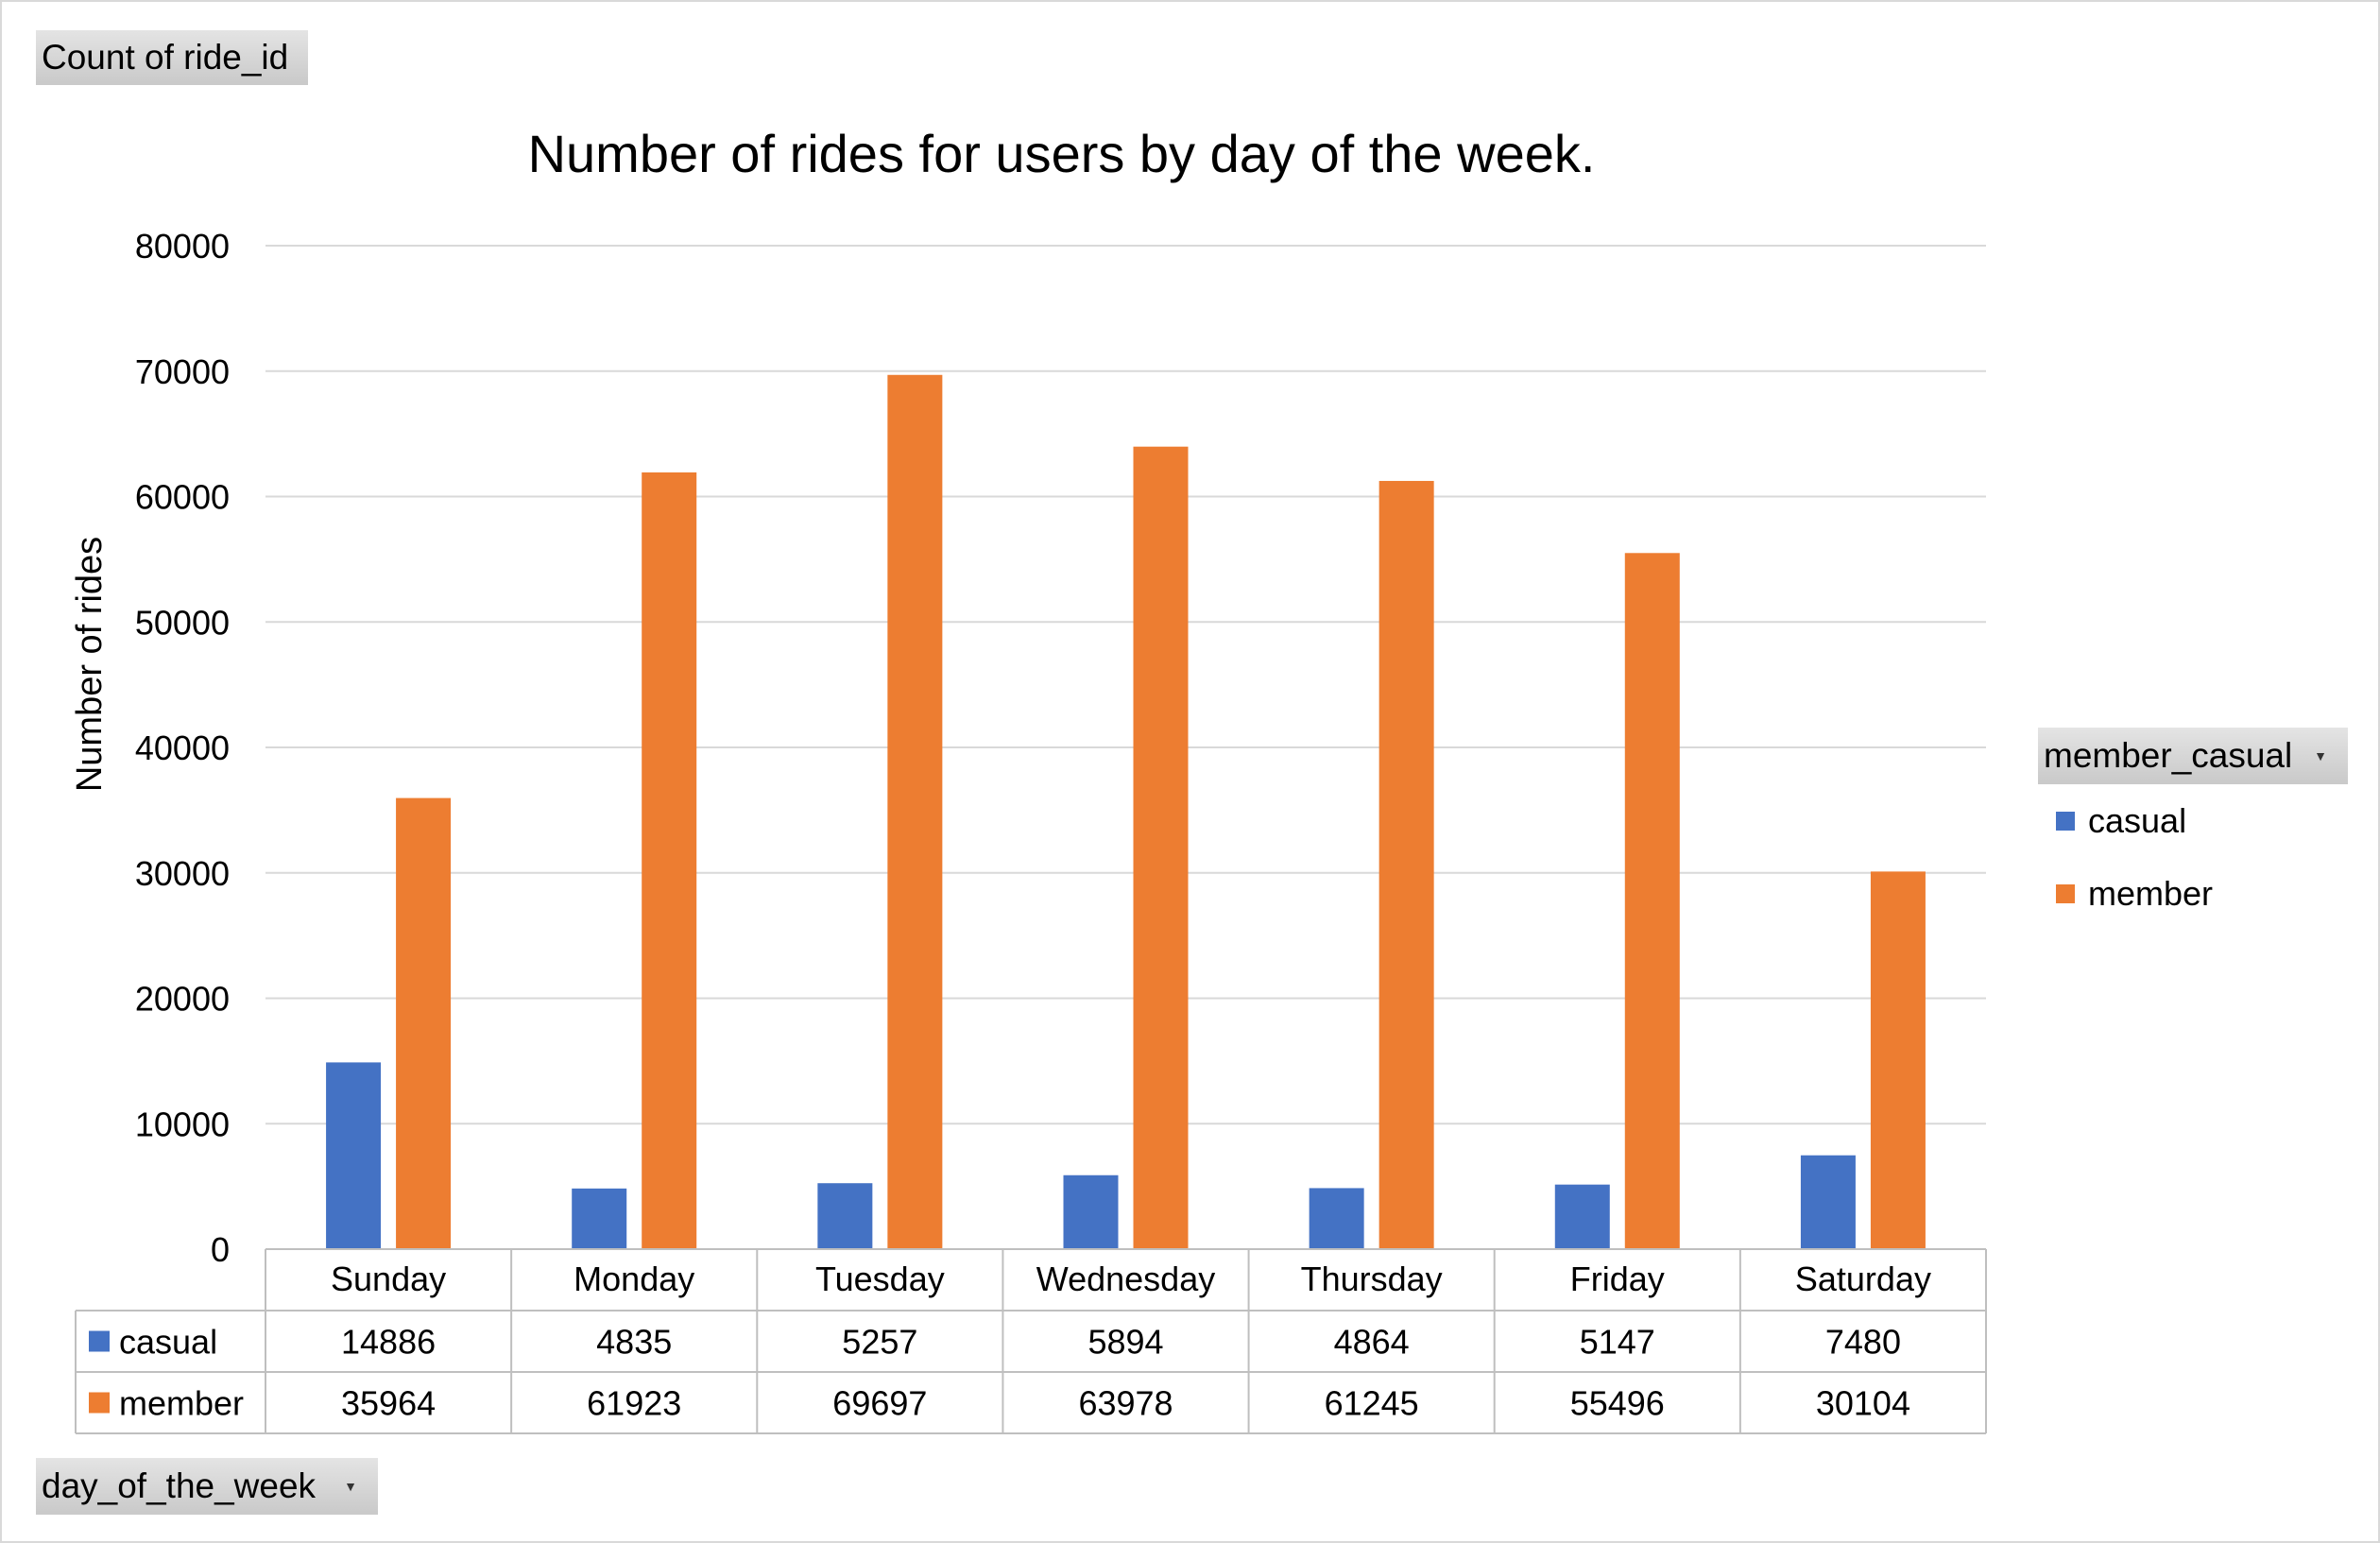 The image size is (2380, 1543). I want to click on values-field-button: Count of ride_id, so click(172, 58).